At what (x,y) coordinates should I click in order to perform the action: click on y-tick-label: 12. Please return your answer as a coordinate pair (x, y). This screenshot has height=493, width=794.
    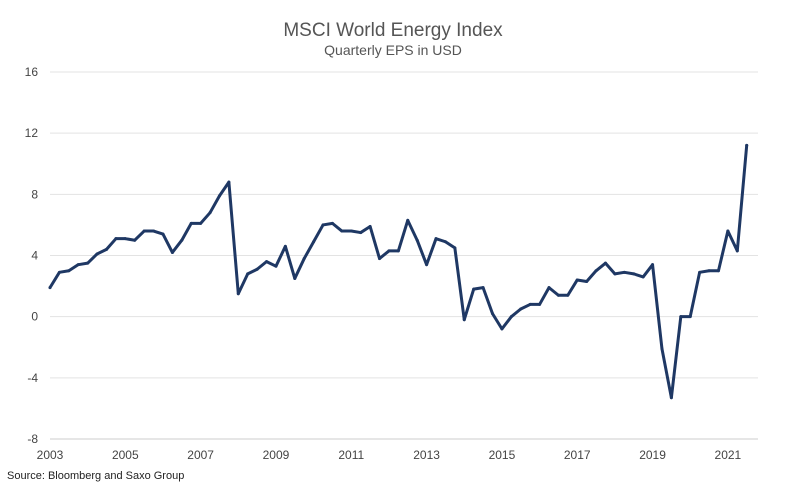
    Looking at the image, I should click on (32, 133).